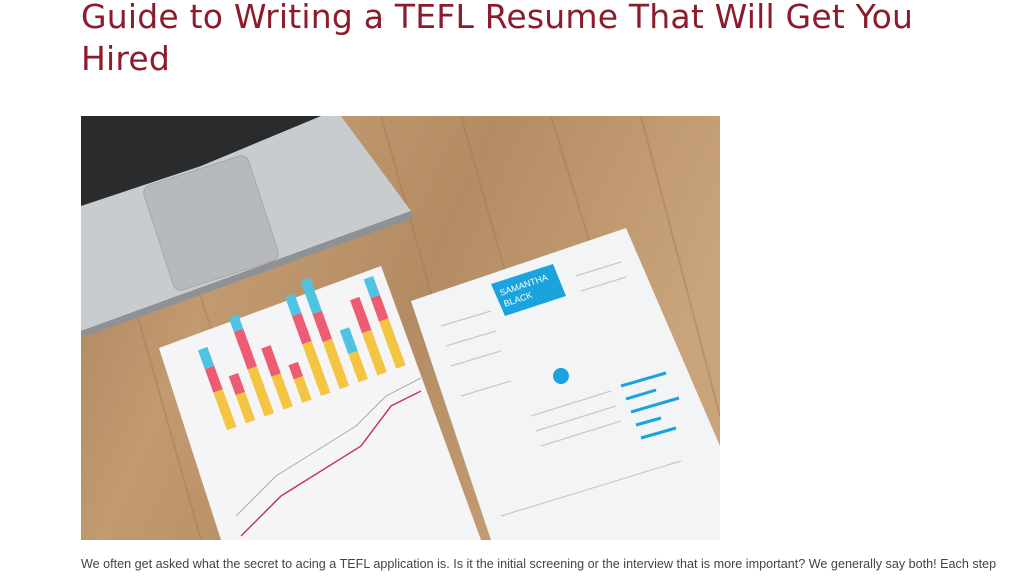 This screenshot has height=576, width=1024. Describe the element at coordinates (320, 403) in the screenshot. I see `chart-paper` at that location.